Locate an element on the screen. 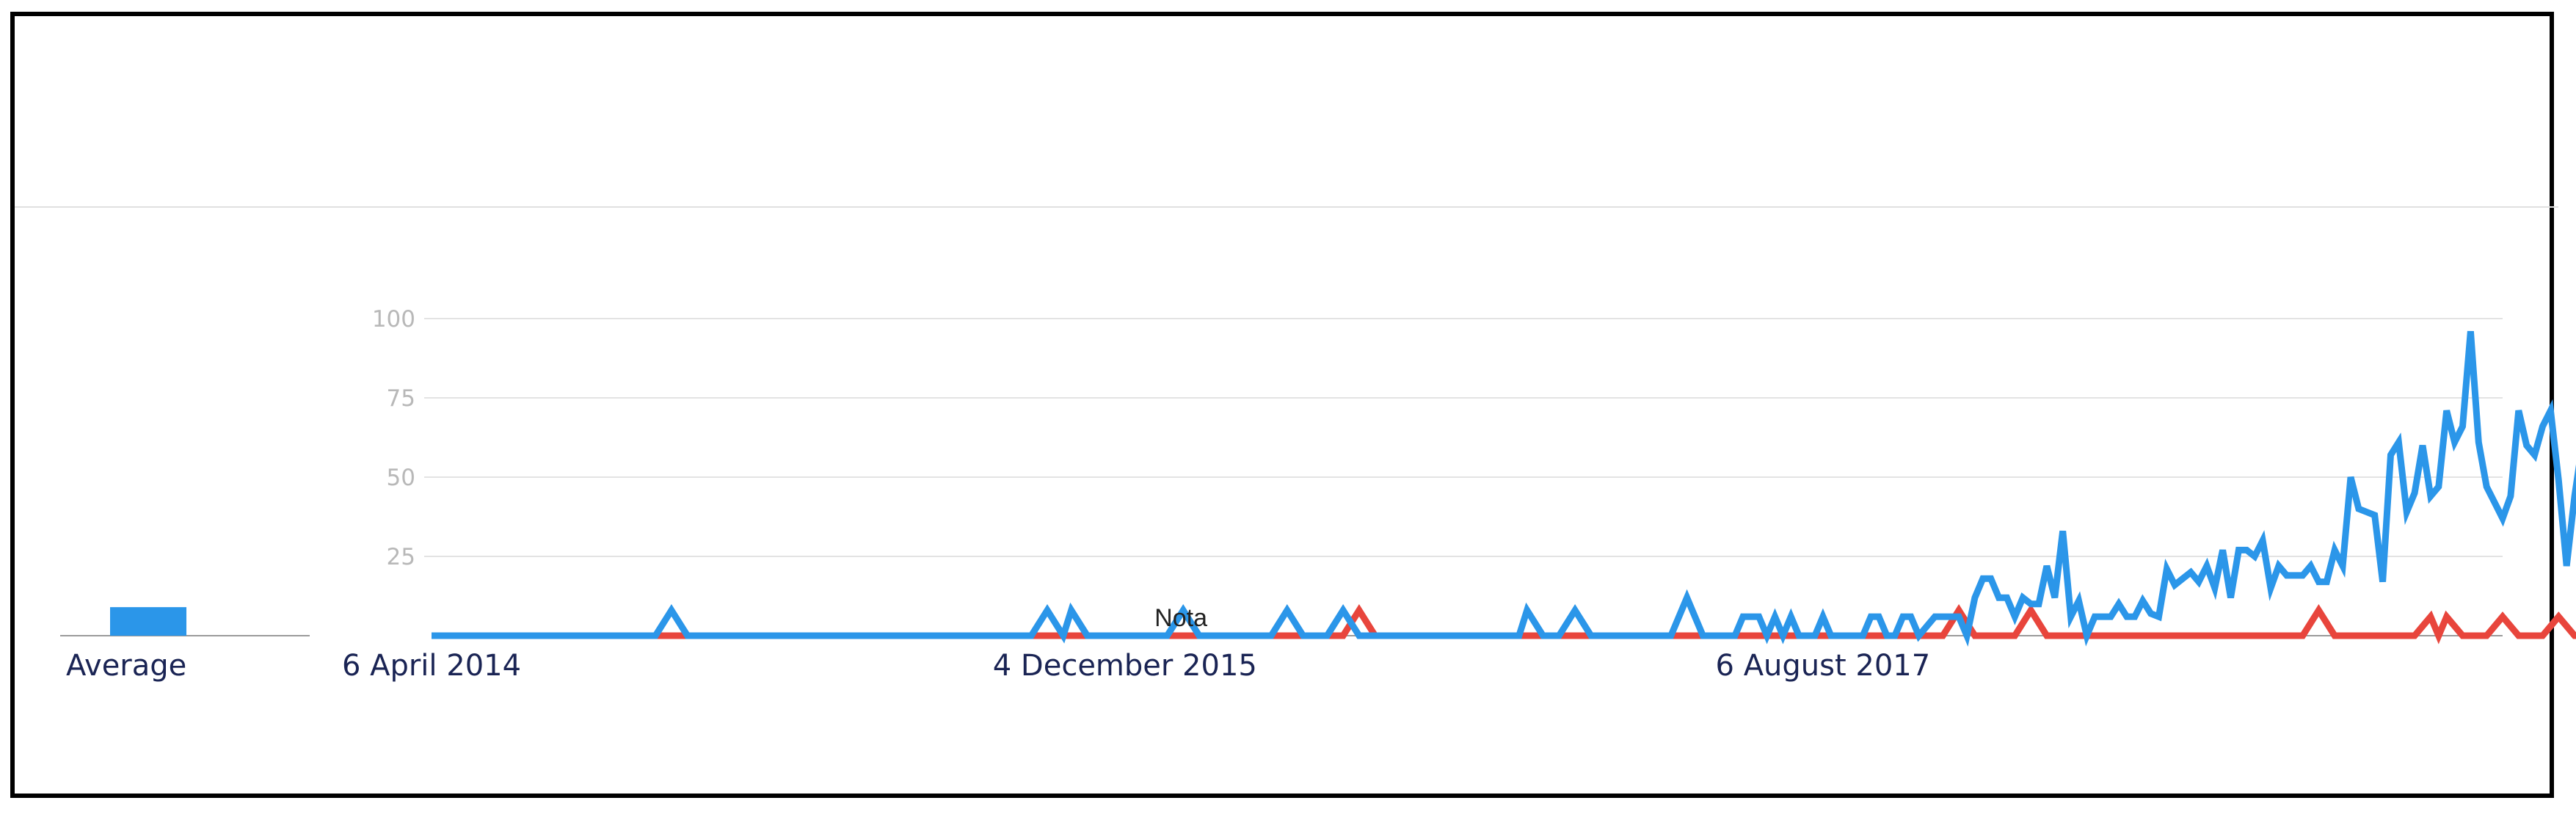  y-tick-label: 100 is located at coordinates (393, 319).